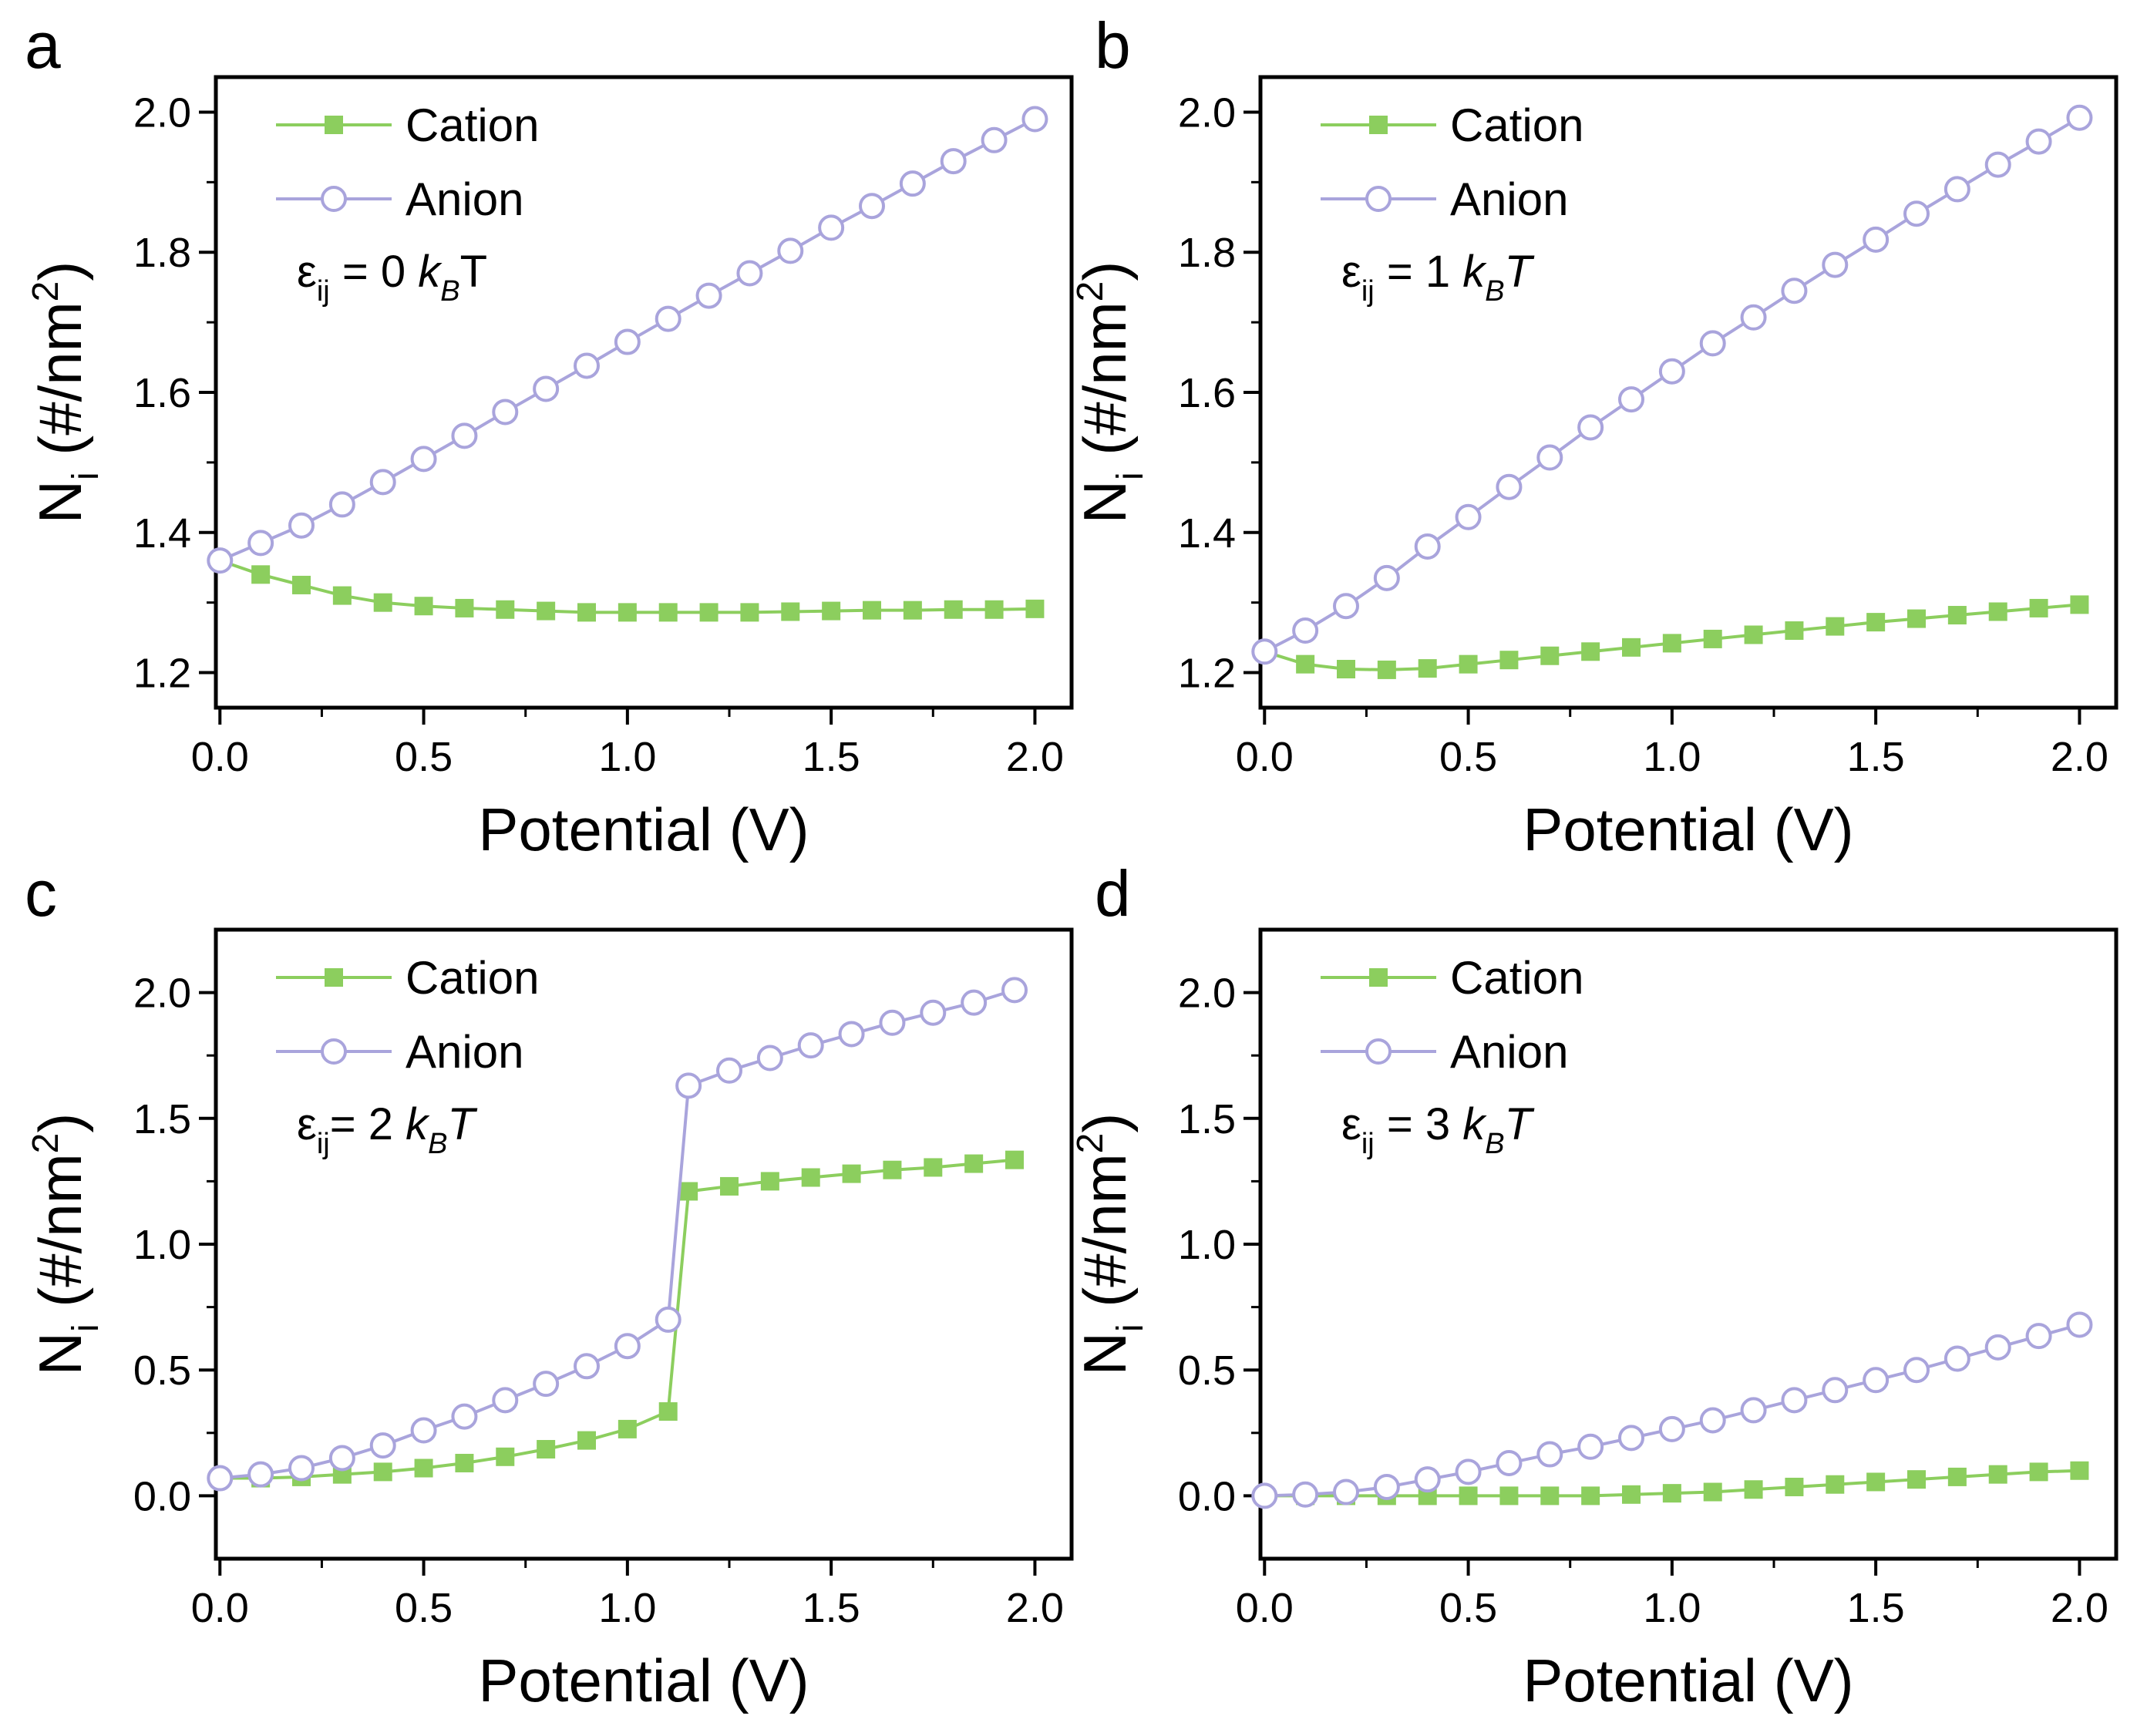 The image size is (2137, 1736). What do you see at coordinates (162, 1496) in the screenshot?
I see `y-tick-label: 0.0` at bounding box center [162, 1496].